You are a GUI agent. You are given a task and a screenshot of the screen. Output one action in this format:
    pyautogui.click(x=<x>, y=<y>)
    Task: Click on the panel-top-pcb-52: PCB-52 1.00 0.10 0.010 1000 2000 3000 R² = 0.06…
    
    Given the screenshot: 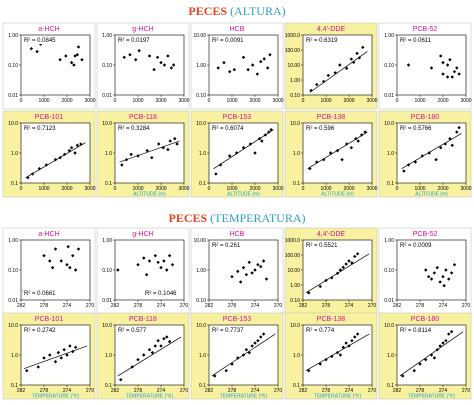 What is the action you would take?
    pyautogui.click(x=425, y=66)
    